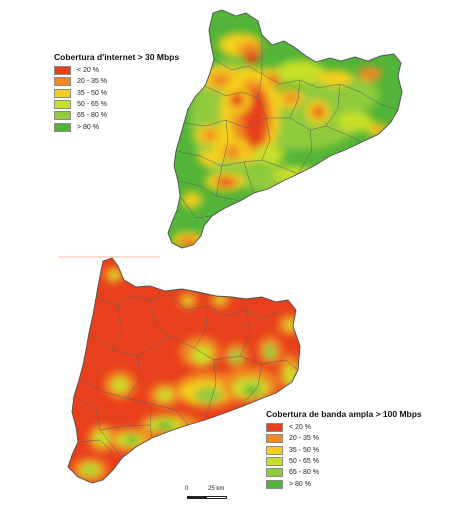 The width and height of the screenshot is (455, 516). Describe the element at coordinates (117, 57) in the screenshot. I see `legend-title: Cobertura d'internet > 30 Mbps` at that location.